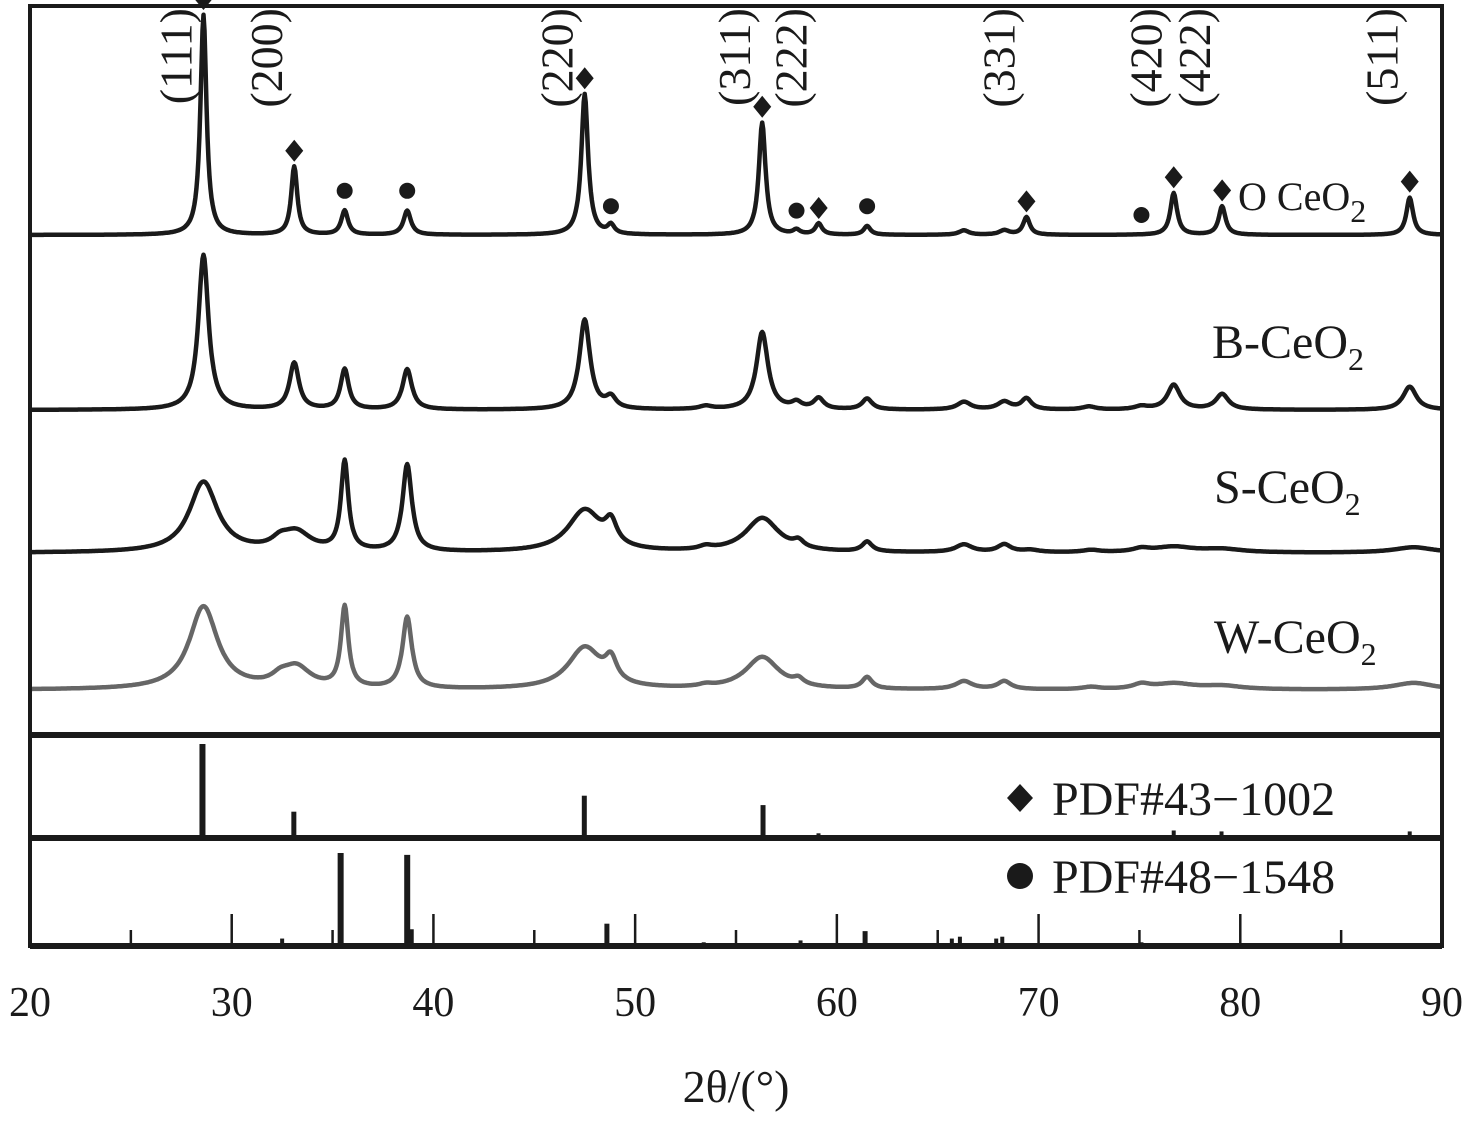  What do you see at coordinates (998, 58) in the screenshot?
I see `miller-index-5: (331)` at bounding box center [998, 58].